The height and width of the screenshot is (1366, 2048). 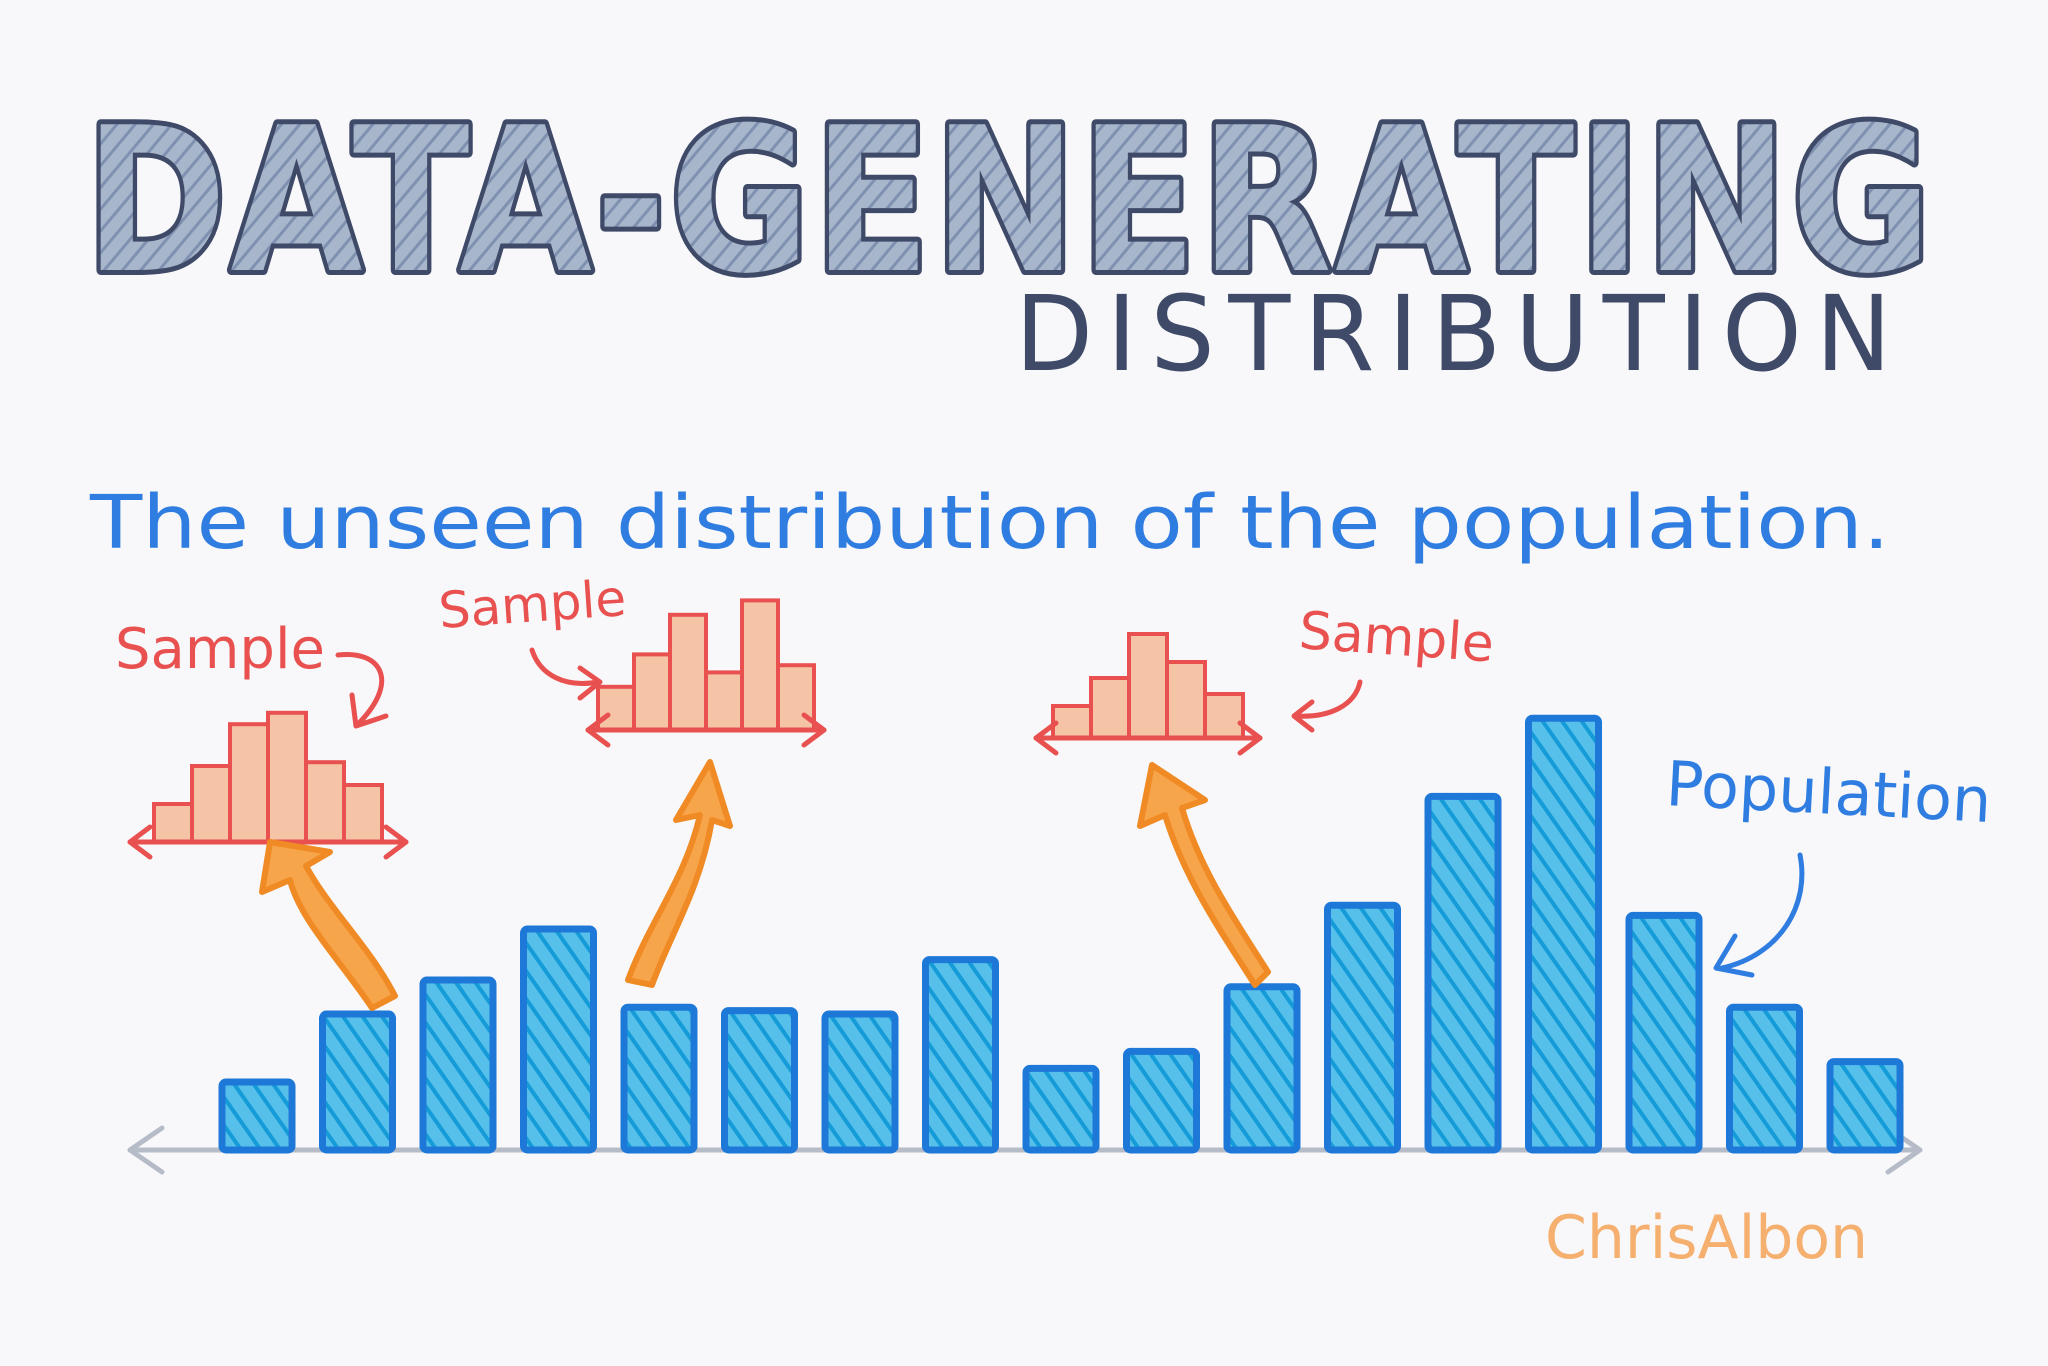 I want to click on population-label: Population, so click(x=1828, y=792).